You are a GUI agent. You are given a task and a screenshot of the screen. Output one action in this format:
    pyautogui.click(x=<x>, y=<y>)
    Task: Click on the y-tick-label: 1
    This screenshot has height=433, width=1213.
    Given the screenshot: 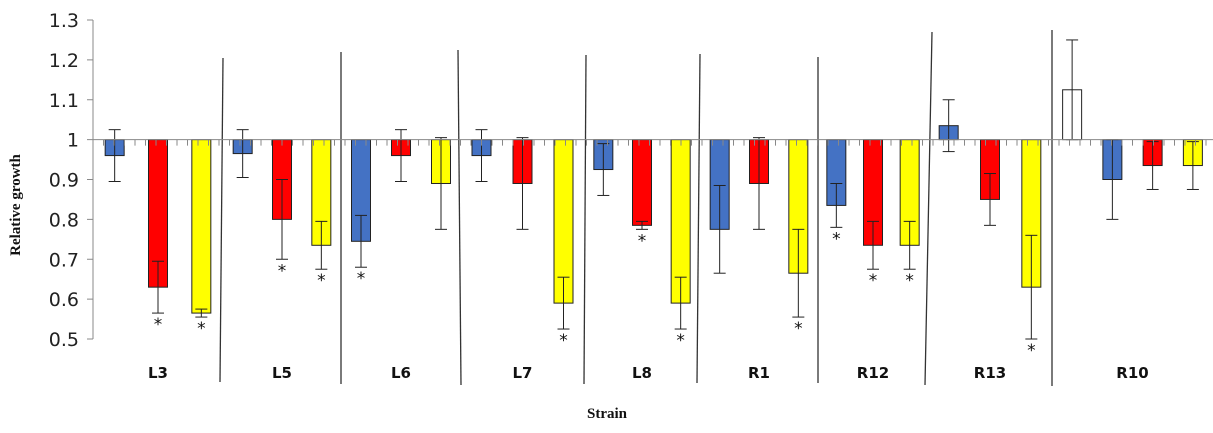 What is the action you would take?
    pyautogui.click(x=73, y=141)
    